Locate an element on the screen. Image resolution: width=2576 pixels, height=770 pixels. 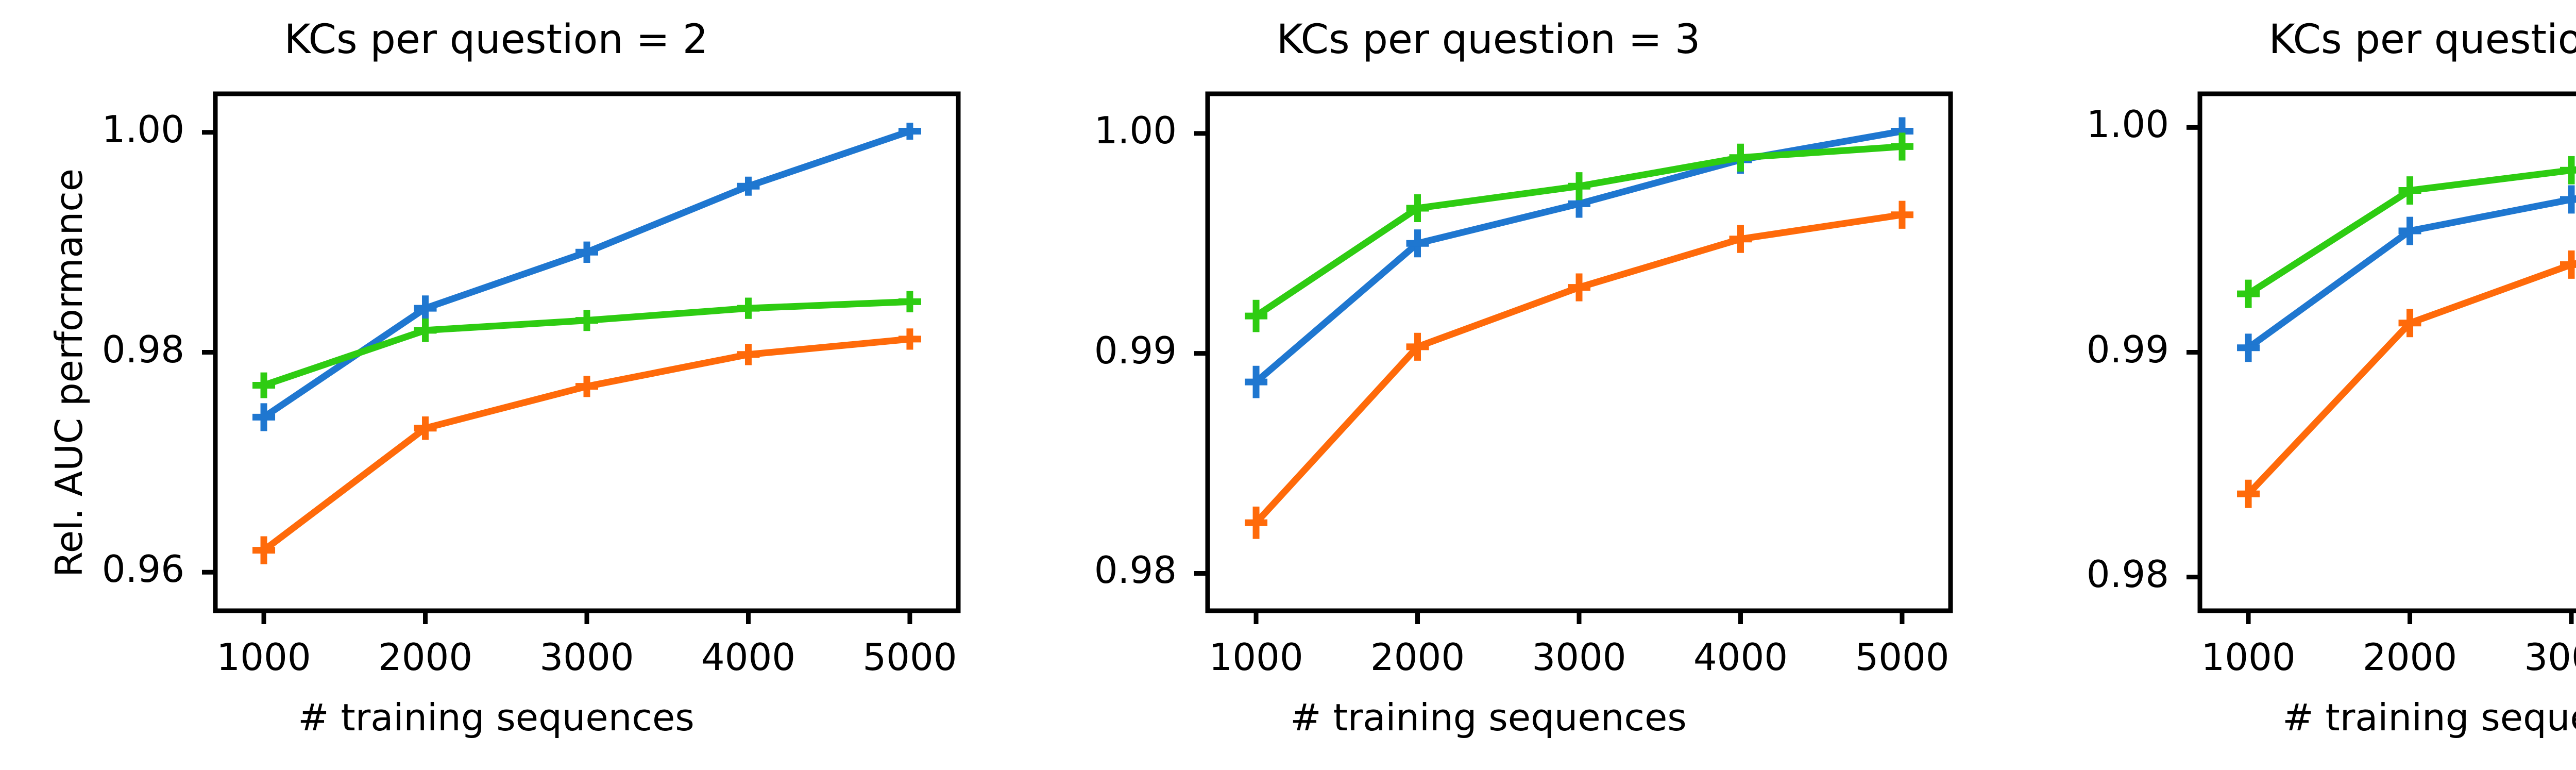
y-tick-label: 0.96 is located at coordinates (142, 569).